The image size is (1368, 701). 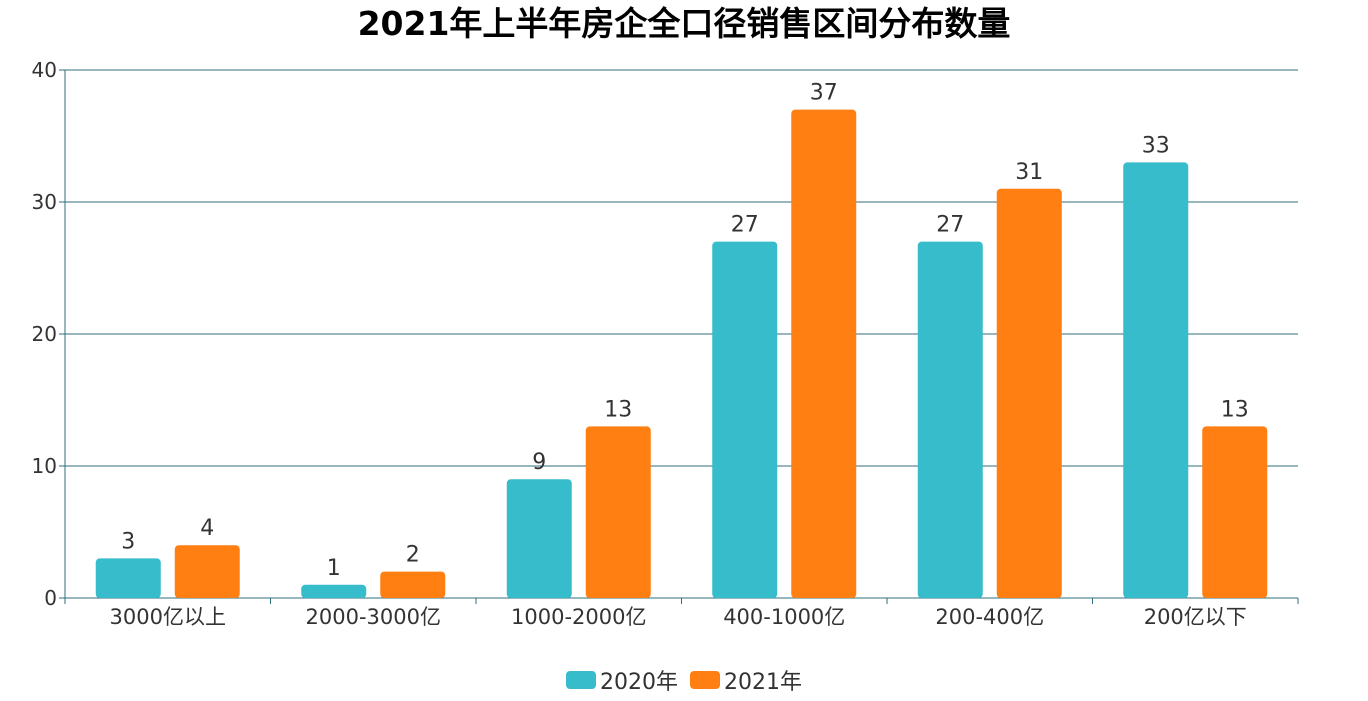 I want to click on bar-2020年-200-400亿, so click(x=950, y=419).